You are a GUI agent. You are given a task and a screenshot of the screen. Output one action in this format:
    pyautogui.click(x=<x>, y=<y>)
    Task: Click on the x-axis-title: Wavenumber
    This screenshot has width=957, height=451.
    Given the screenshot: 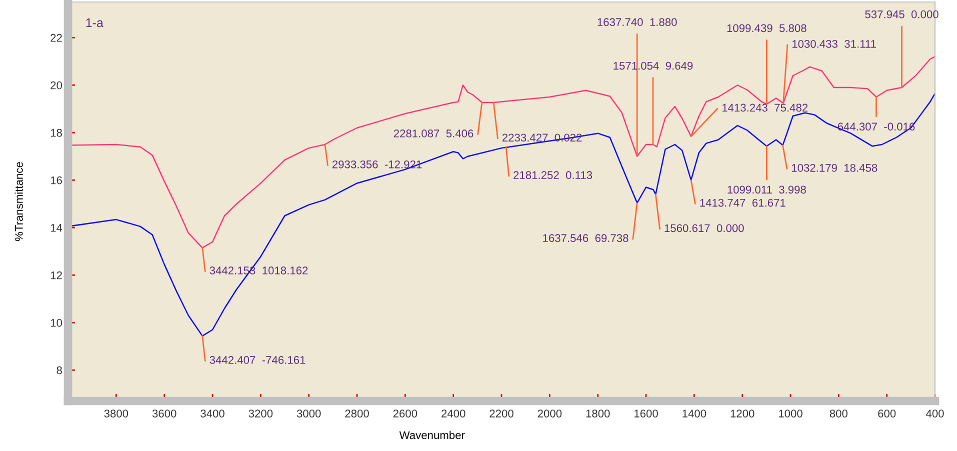 What is the action you would take?
    pyautogui.click(x=432, y=435)
    